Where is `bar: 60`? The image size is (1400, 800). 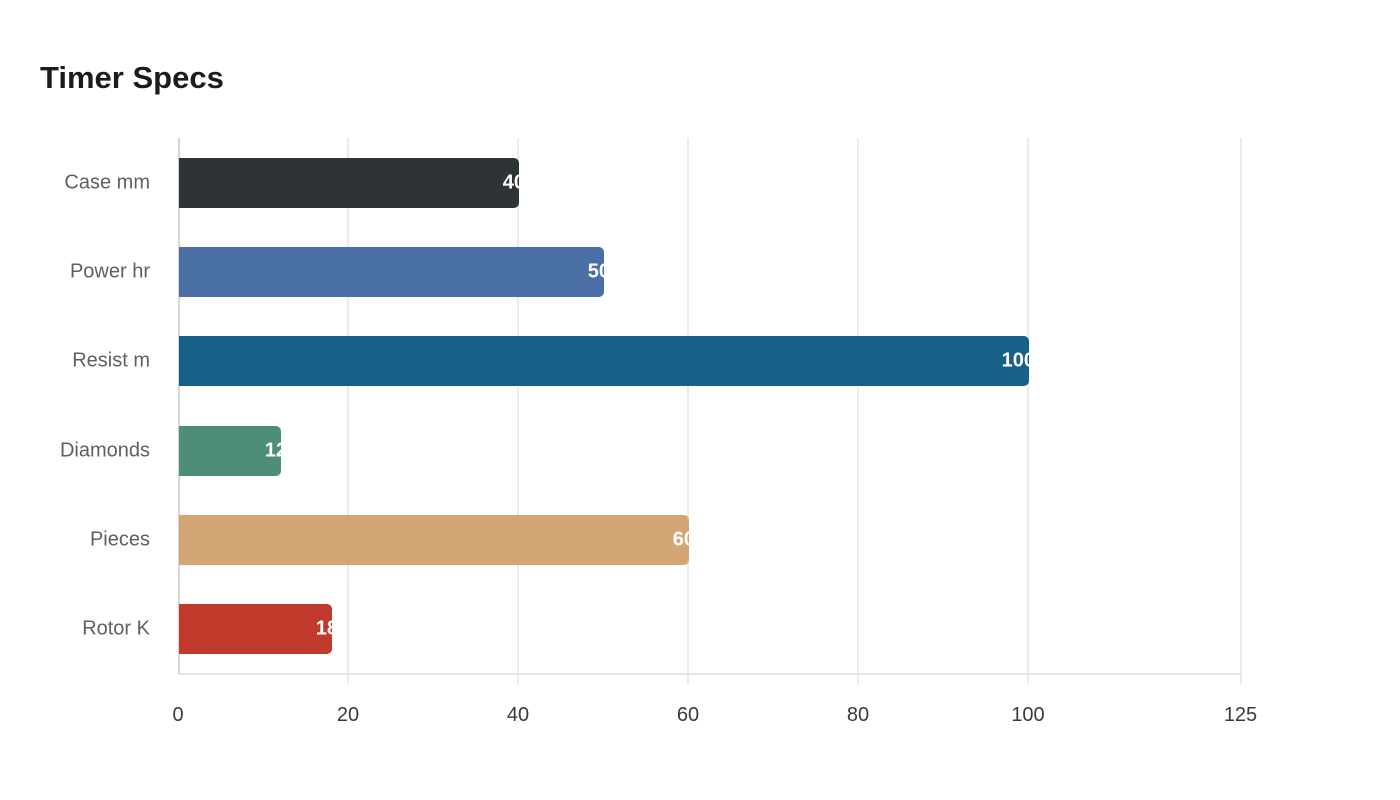 bar: 60 is located at coordinates (434, 539).